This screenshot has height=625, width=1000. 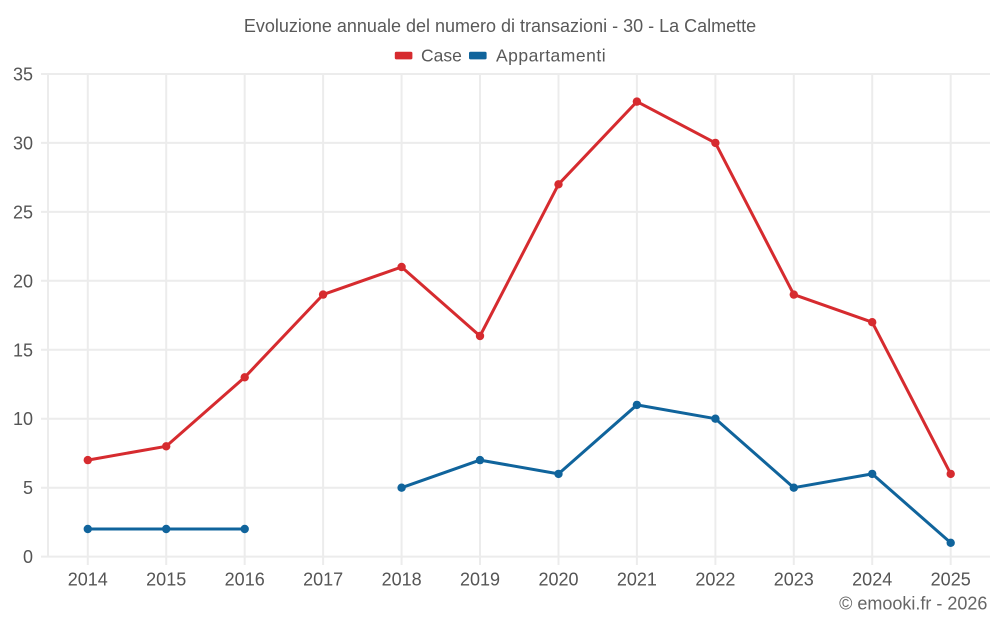 I want to click on svg-text: 2022, so click(x=715, y=580).